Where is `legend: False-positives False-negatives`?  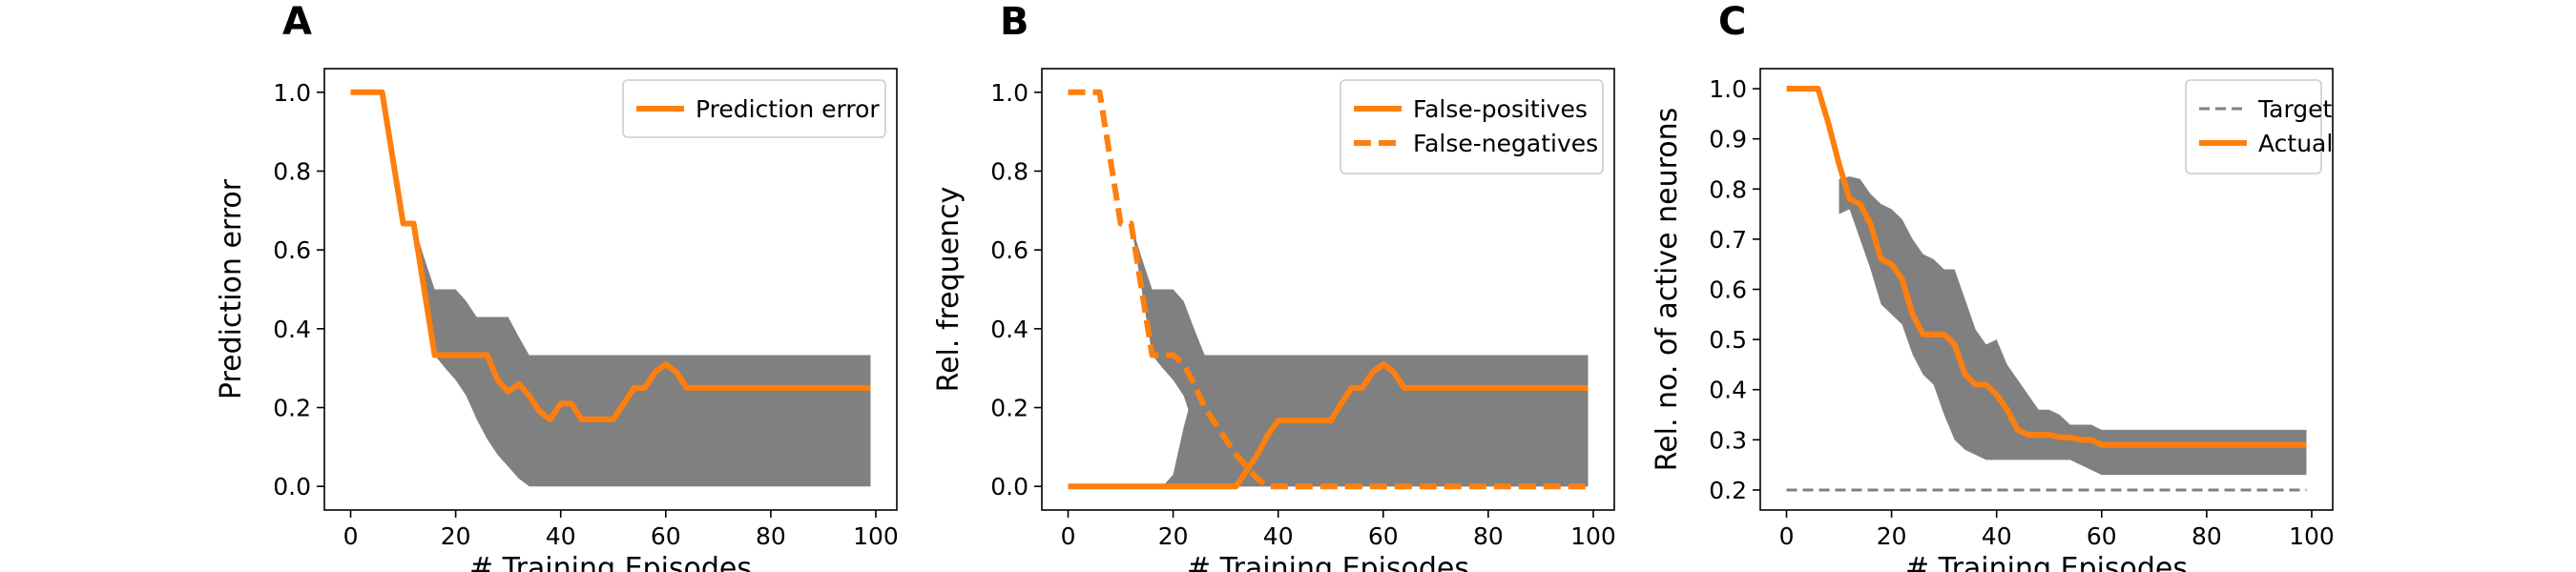 legend: False-positives False-negatives is located at coordinates (1472, 126).